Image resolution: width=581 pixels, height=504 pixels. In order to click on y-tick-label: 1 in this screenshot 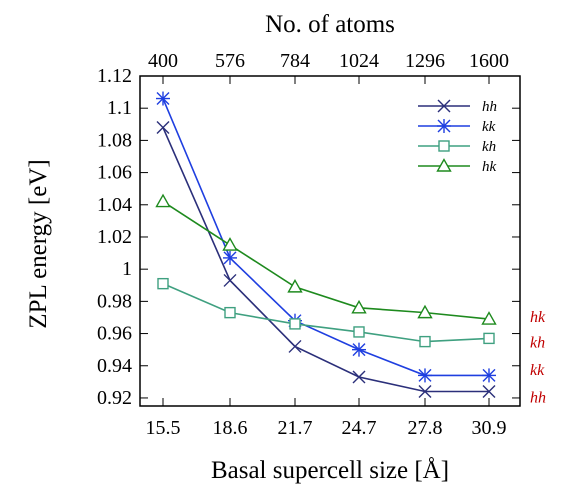, I will do `click(127, 269)`.